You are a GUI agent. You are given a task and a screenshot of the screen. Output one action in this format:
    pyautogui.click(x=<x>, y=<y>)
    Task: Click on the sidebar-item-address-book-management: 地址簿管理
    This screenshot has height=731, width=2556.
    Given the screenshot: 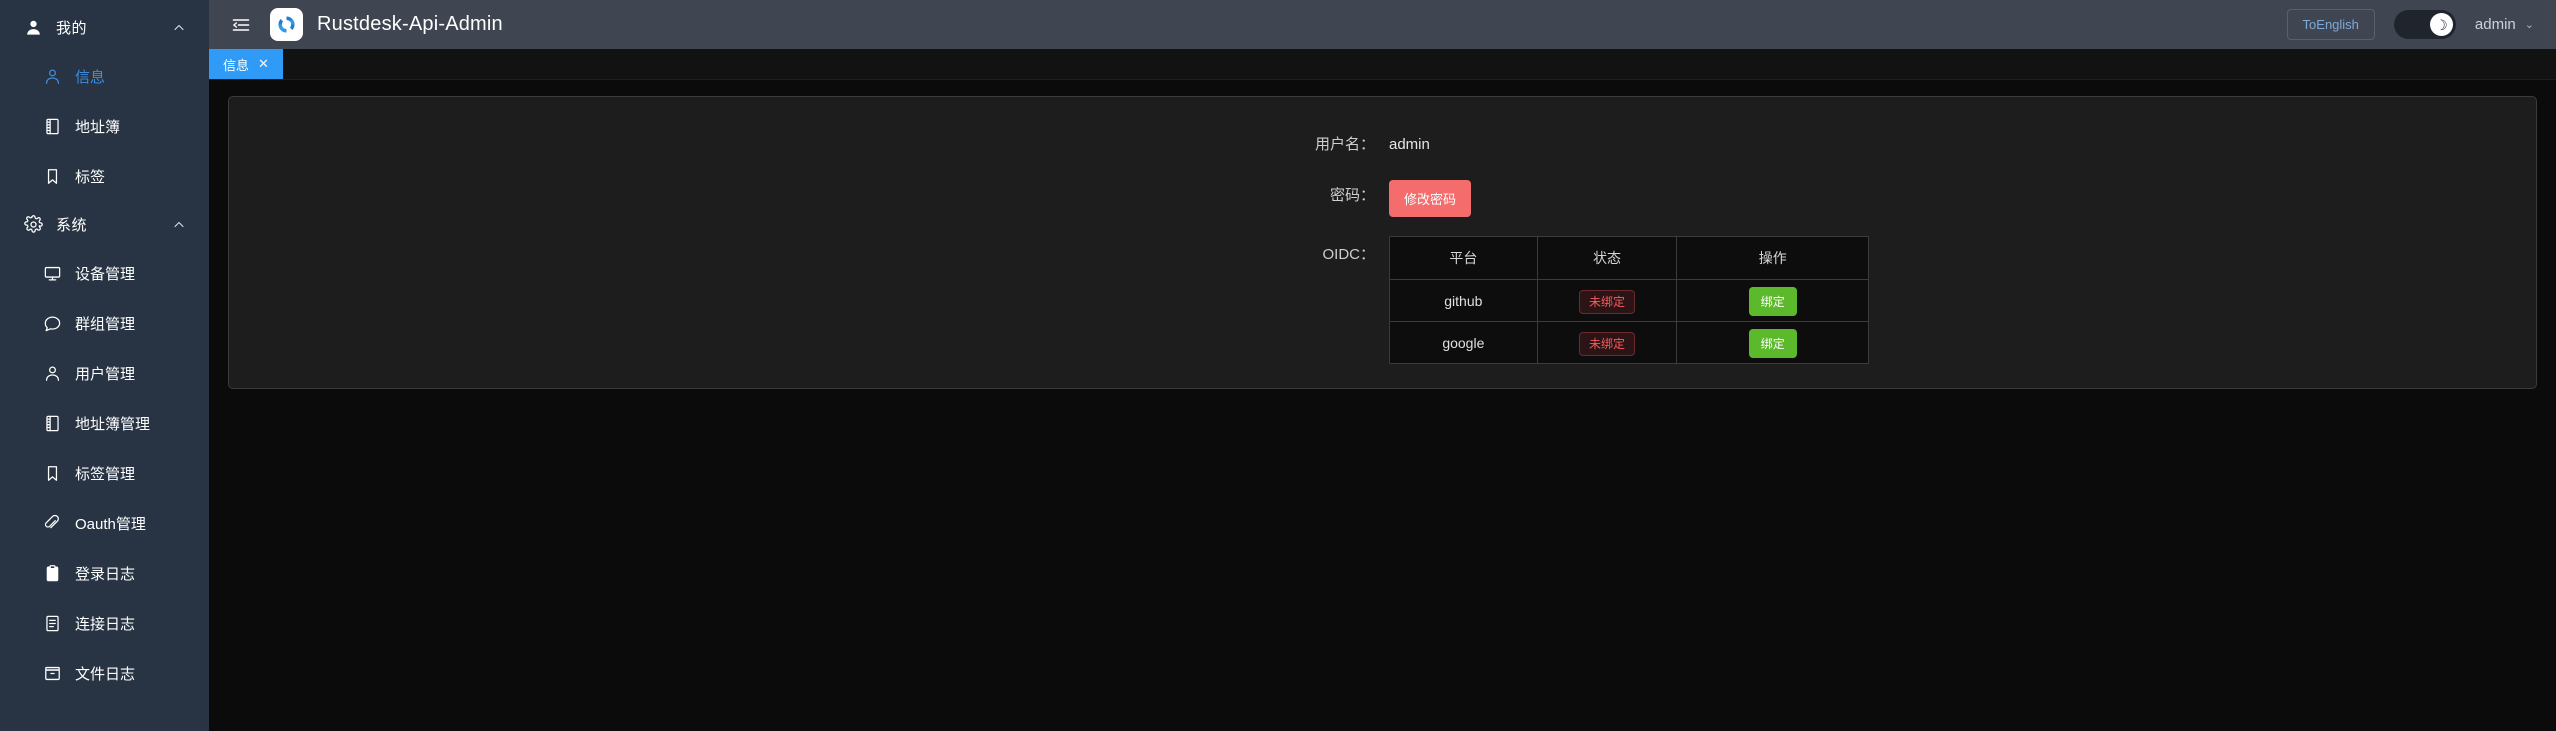 What is the action you would take?
    pyautogui.click(x=104, y=423)
    